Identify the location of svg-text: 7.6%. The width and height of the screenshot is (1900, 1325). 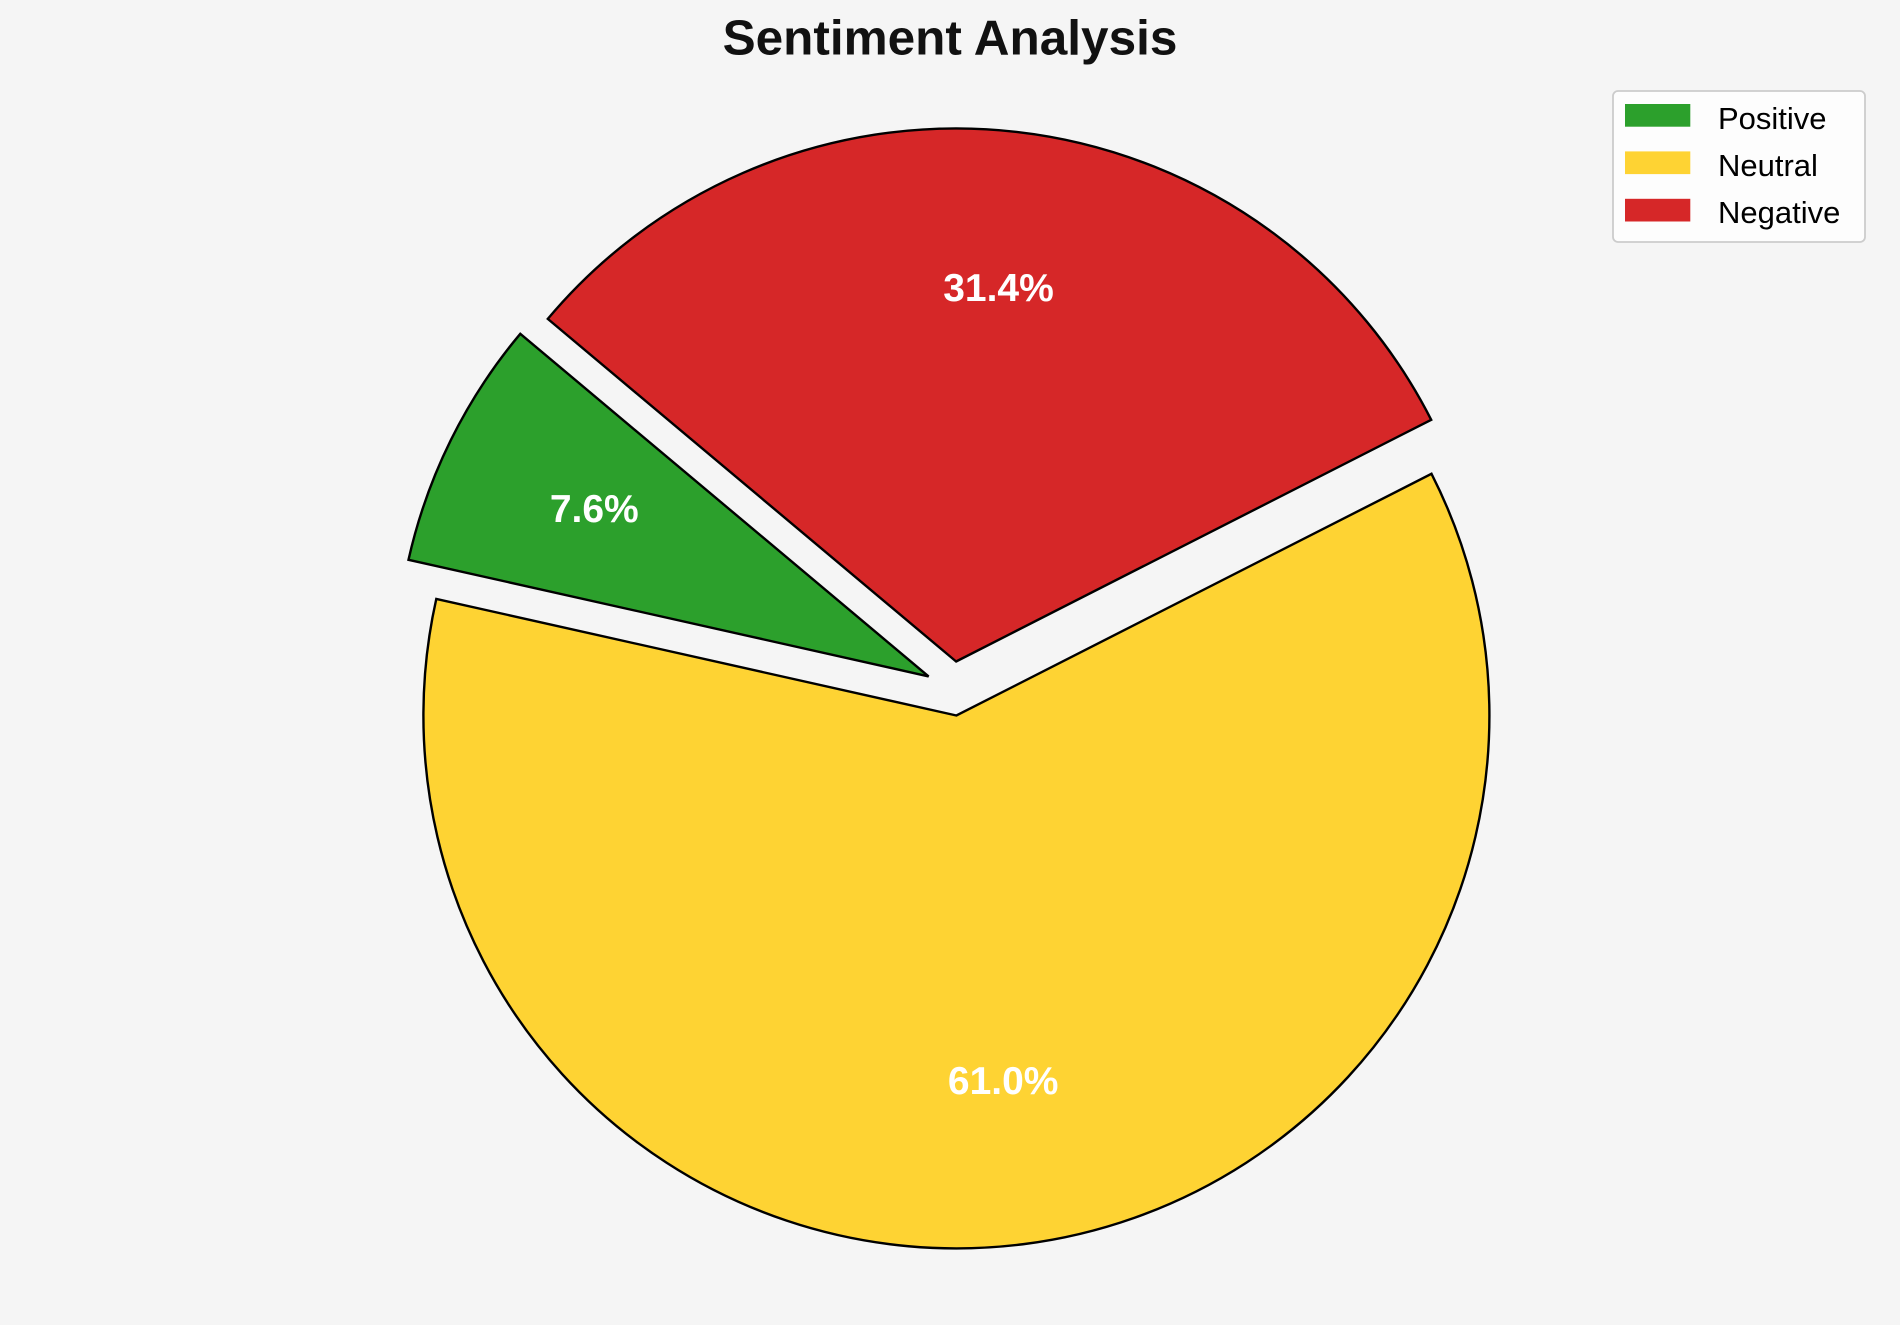
(594, 509).